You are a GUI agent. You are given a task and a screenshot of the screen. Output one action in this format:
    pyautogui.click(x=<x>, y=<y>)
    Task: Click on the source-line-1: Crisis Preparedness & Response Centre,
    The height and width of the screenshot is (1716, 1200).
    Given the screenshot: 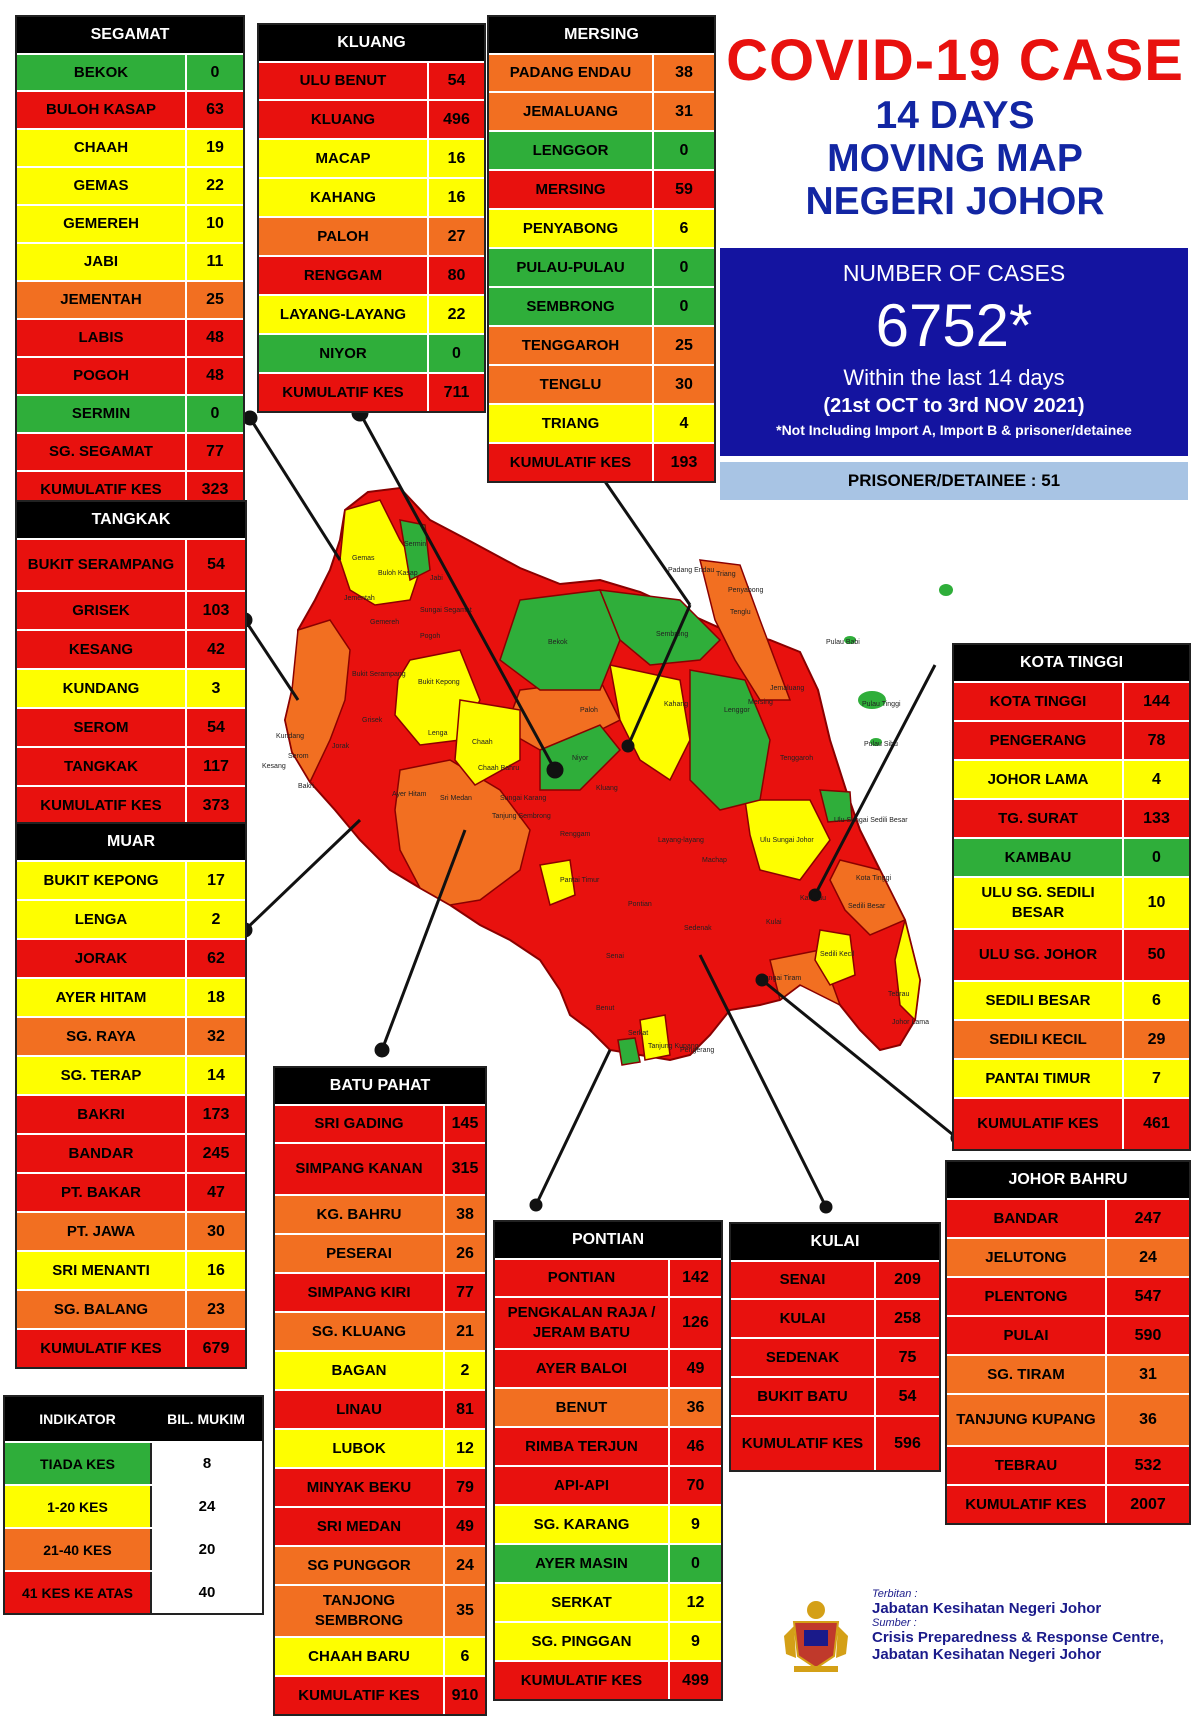 What is the action you would take?
    pyautogui.click(x=1018, y=1637)
    